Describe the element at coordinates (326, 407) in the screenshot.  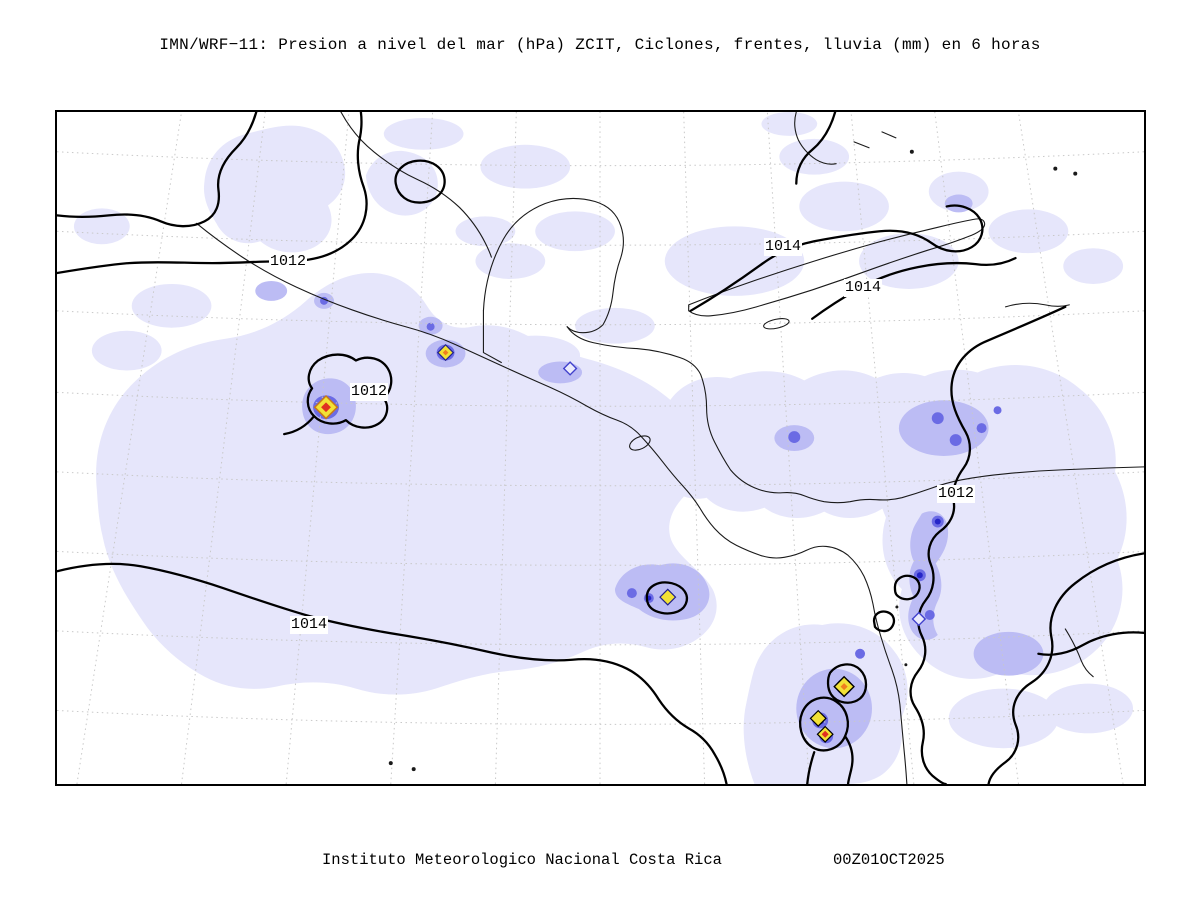
I see `rain-max-marker-red` at that location.